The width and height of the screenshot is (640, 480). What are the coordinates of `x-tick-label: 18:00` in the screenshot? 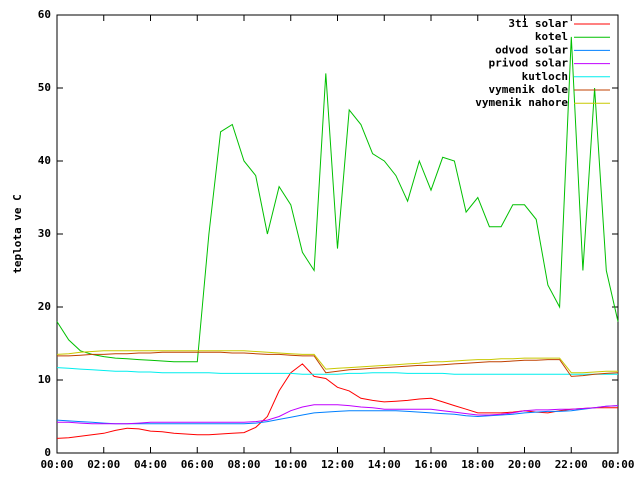 It's located at (477, 464).